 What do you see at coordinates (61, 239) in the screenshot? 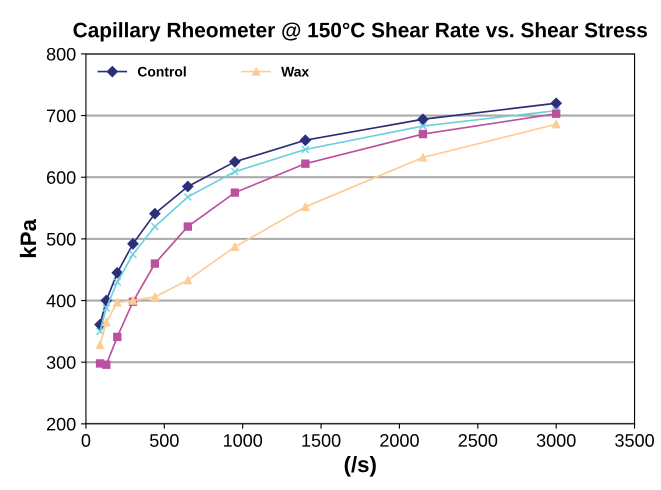
I see `y-tick-label: 500` at bounding box center [61, 239].